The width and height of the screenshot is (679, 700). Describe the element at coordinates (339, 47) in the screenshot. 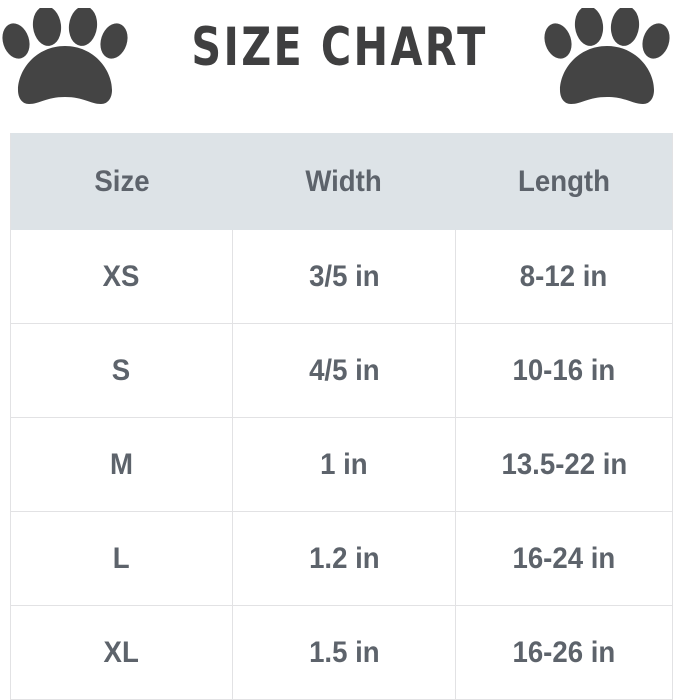

I see `page-title: SIZE CHART` at that location.